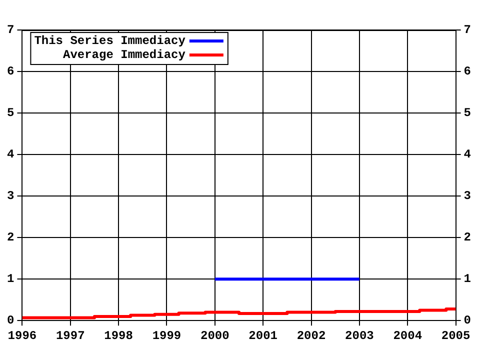 The width and height of the screenshot is (480, 350). Describe the element at coordinates (467, 279) in the screenshot. I see `y2-tick-label: 1` at that location.